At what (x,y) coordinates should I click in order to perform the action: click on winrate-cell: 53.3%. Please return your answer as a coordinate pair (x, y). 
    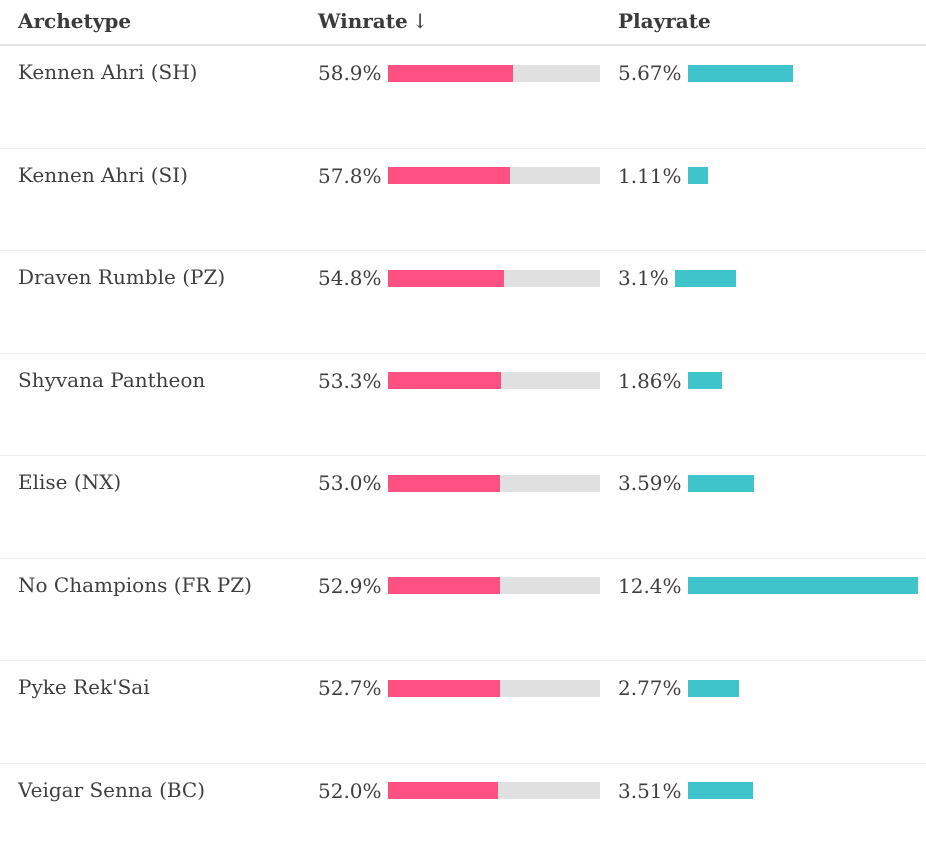
    Looking at the image, I should click on (459, 381).